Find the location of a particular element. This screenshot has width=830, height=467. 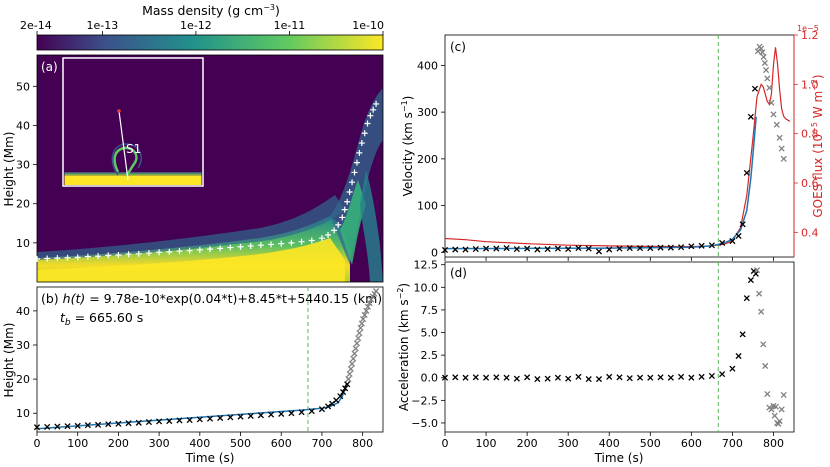

panel-b-plot is located at coordinates (206, 359).